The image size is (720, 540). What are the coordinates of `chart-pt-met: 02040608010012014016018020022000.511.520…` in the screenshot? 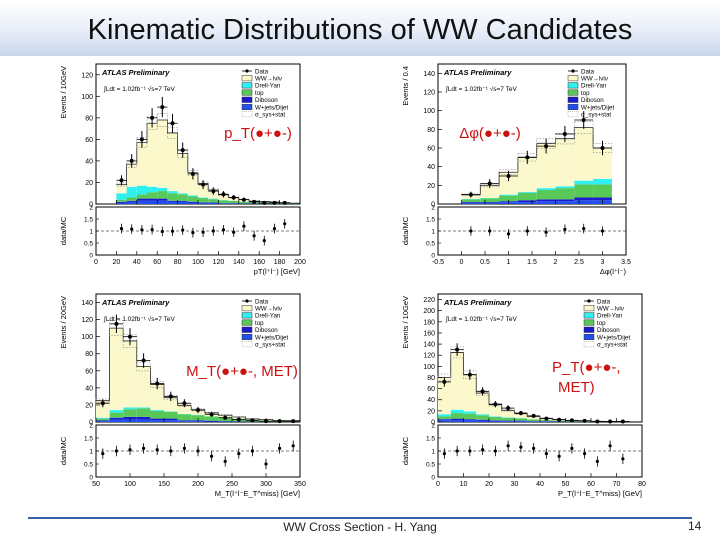 It's located at (523, 395).